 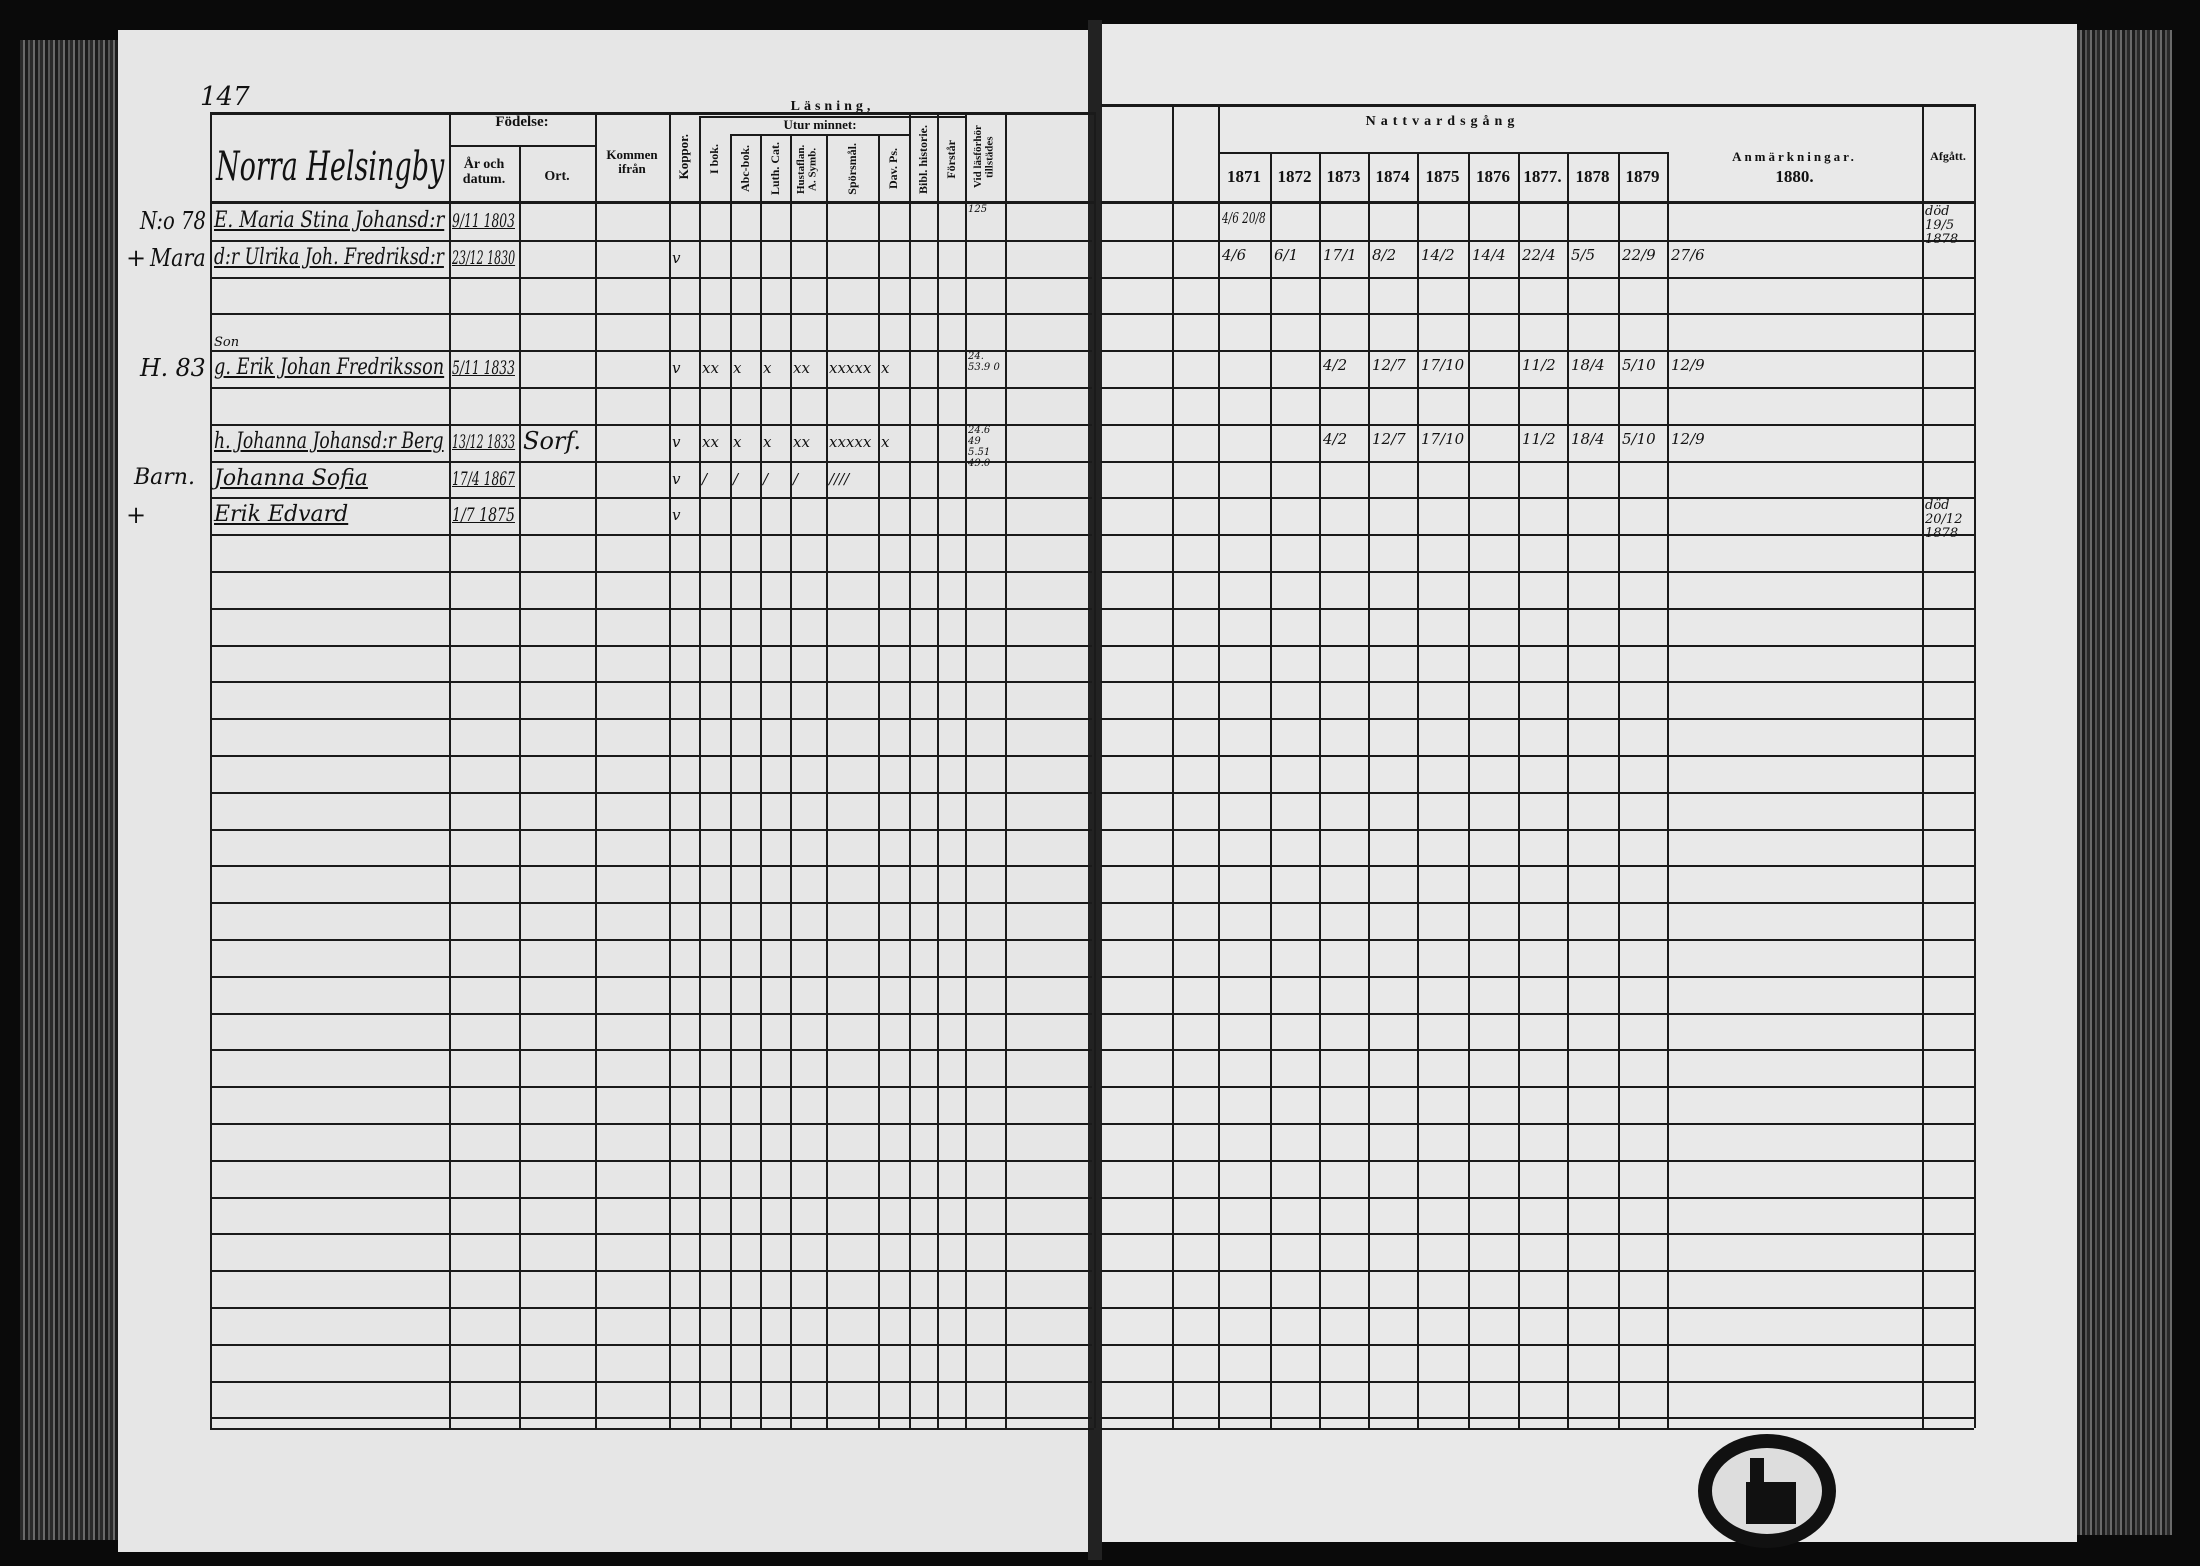 I want to click on communion-date: 11/2, so click(x=1539, y=439).